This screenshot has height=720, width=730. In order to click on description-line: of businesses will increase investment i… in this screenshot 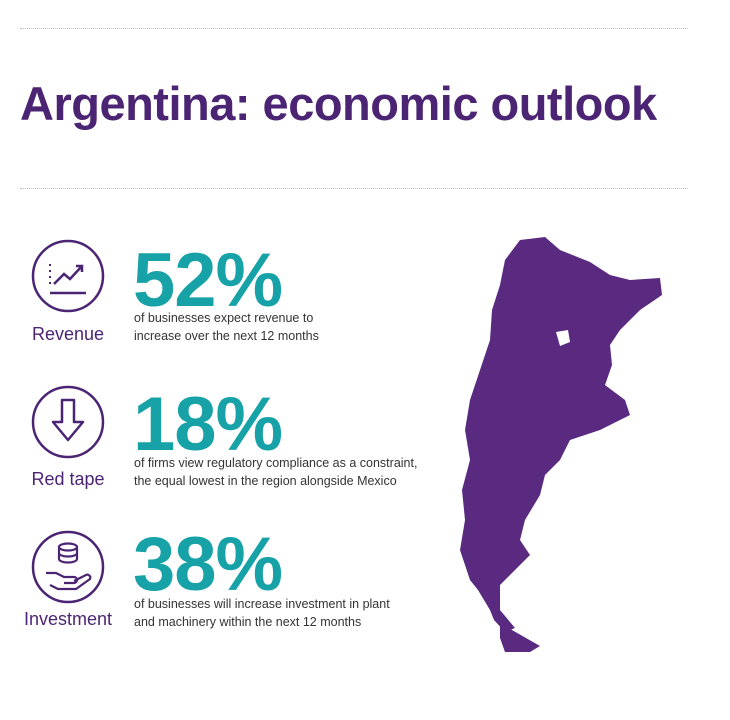, I will do `click(262, 604)`.